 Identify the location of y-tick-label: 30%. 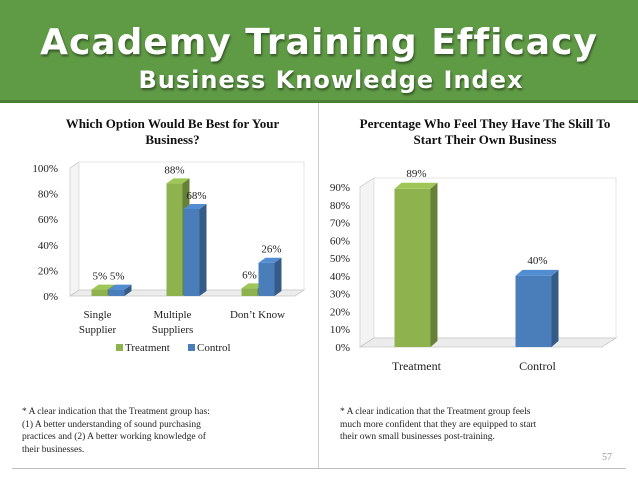
(340, 295).